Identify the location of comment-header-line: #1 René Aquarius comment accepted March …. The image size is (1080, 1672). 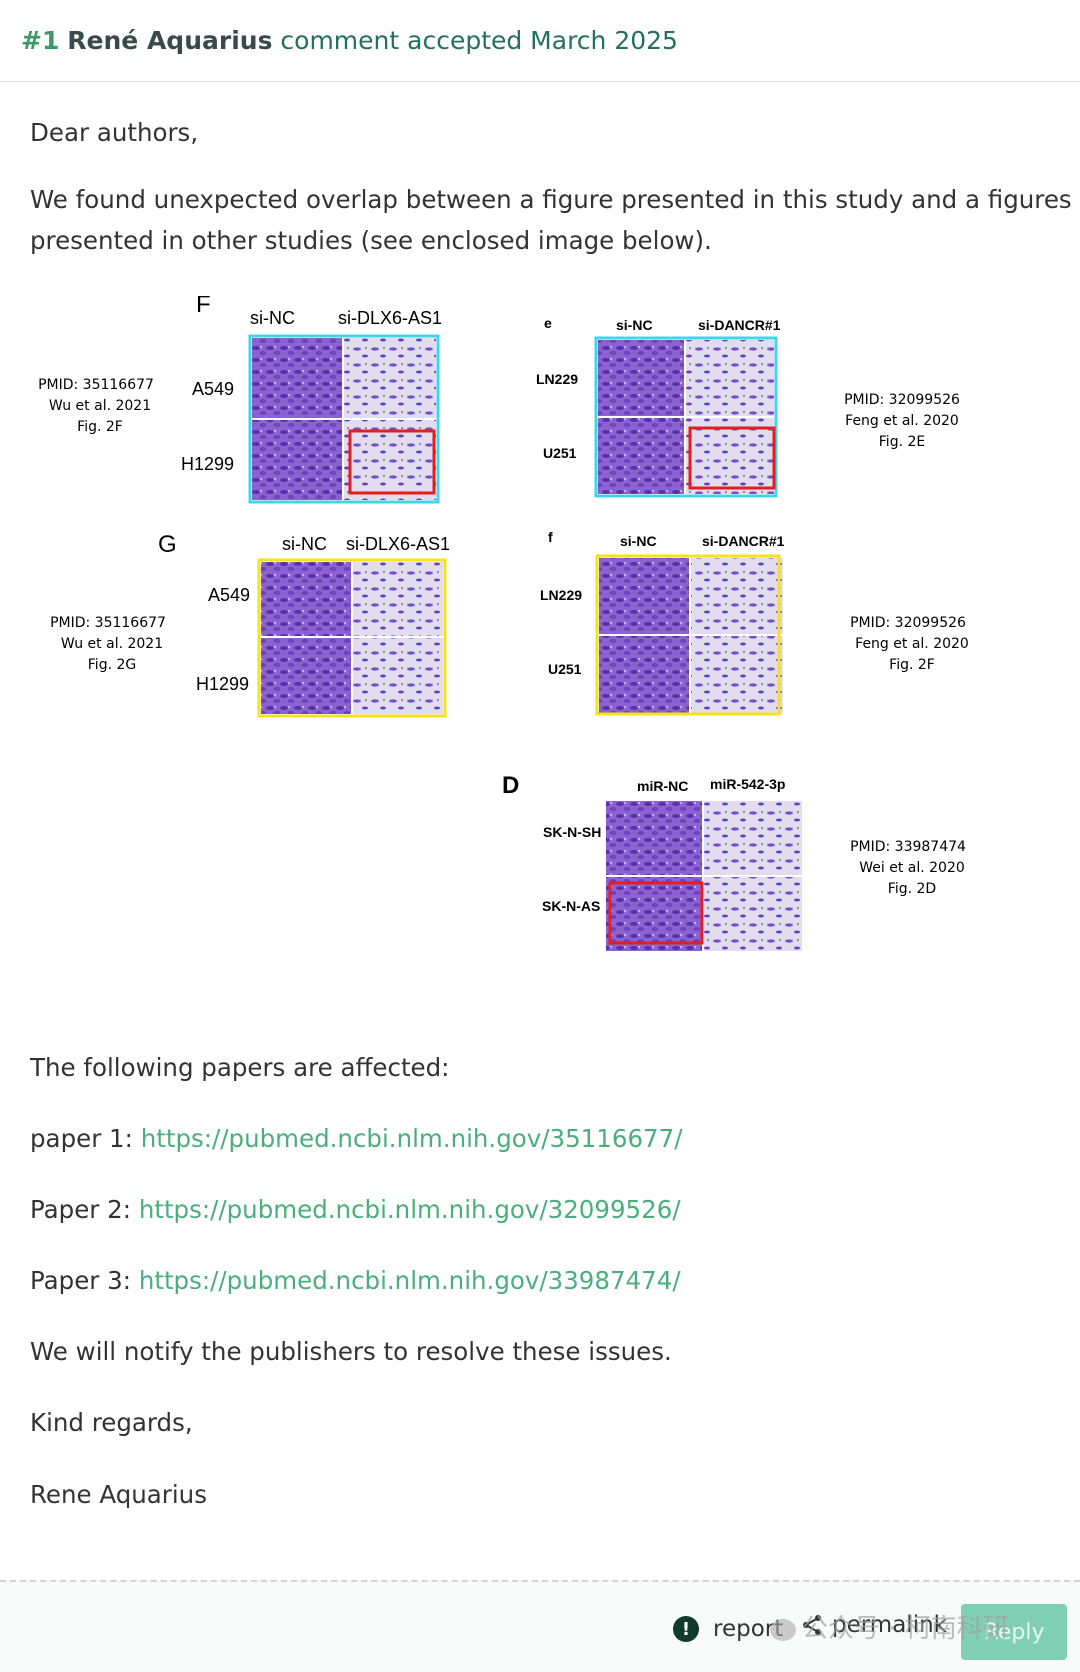
(349, 40).